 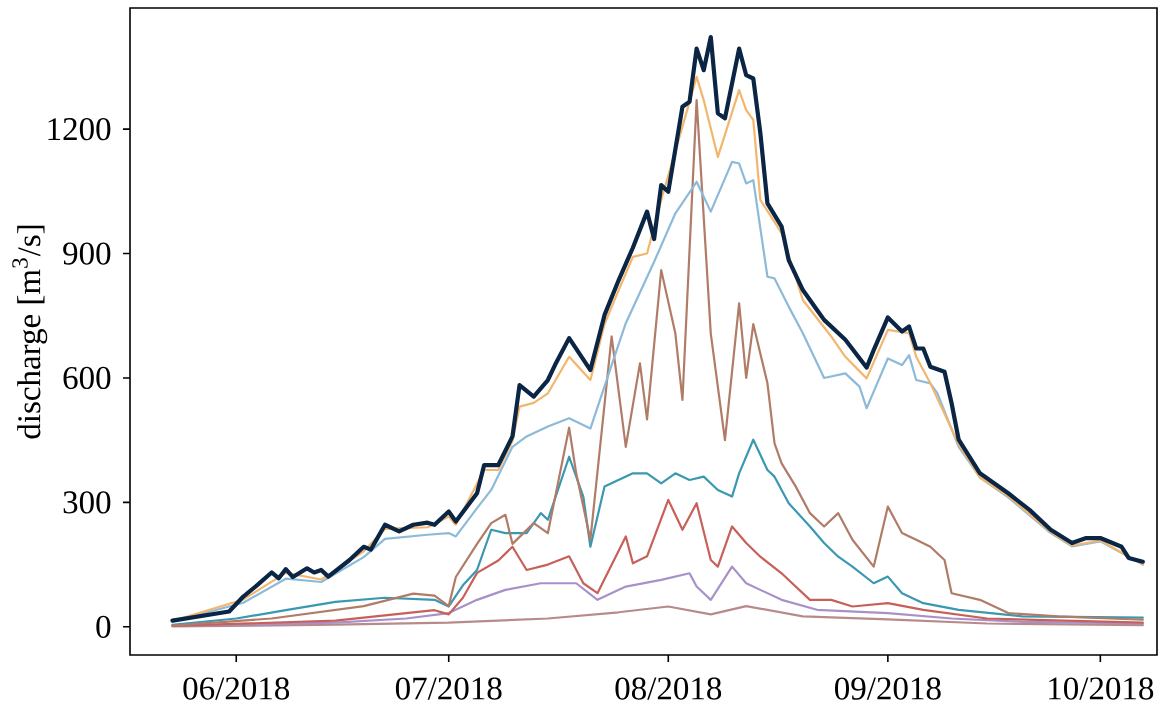 I want to click on y-tick-label: 300, so click(x=87, y=502).